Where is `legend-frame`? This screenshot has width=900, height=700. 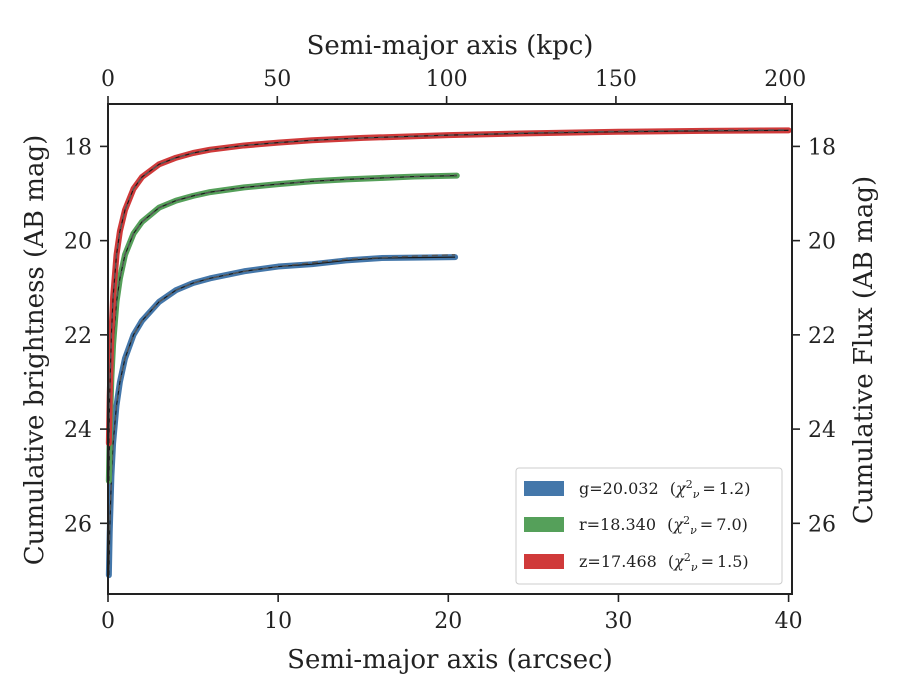 legend-frame is located at coordinates (649, 526).